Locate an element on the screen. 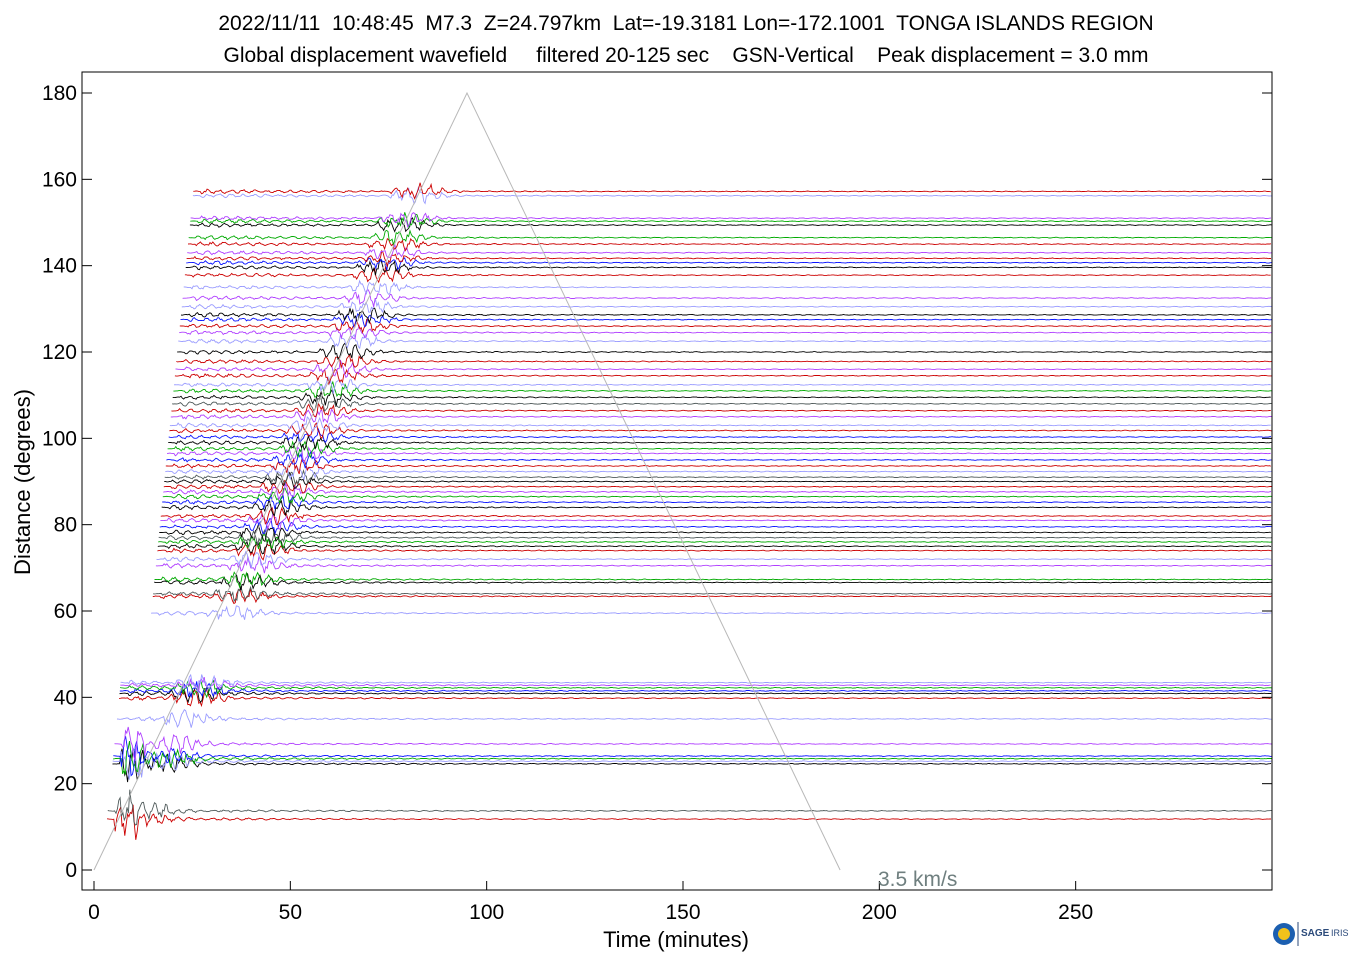 Image resolution: width=1362 pixels, height=955 pixels. logo-text: SAGE is located at coordinates (1315, 933).